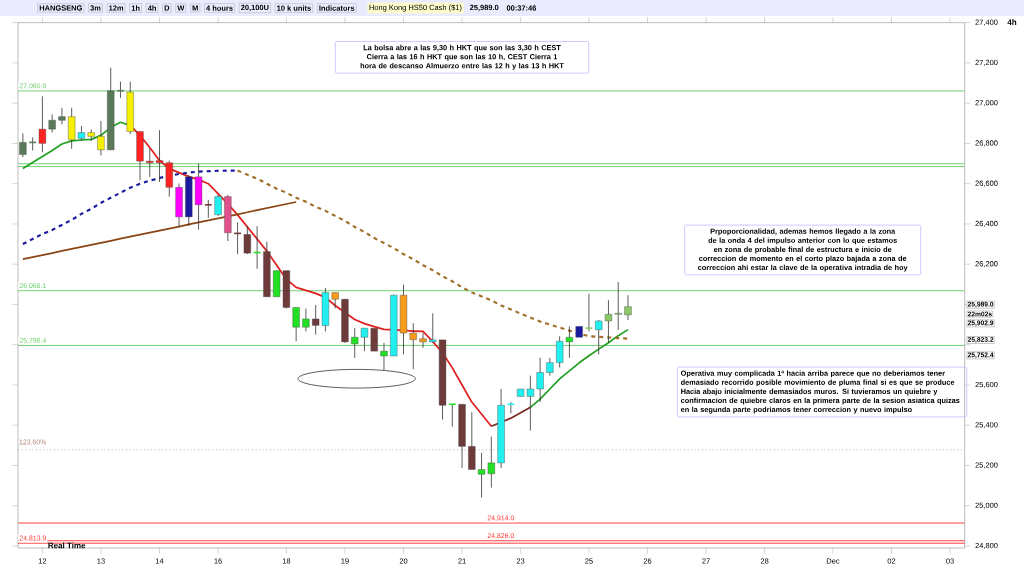 Image resolution: width=1024 pixels, height=576 pixels. What do you see at coordinates (579, 368) in the screenshot?
I see `line-series` at bounding box center [579, 368].